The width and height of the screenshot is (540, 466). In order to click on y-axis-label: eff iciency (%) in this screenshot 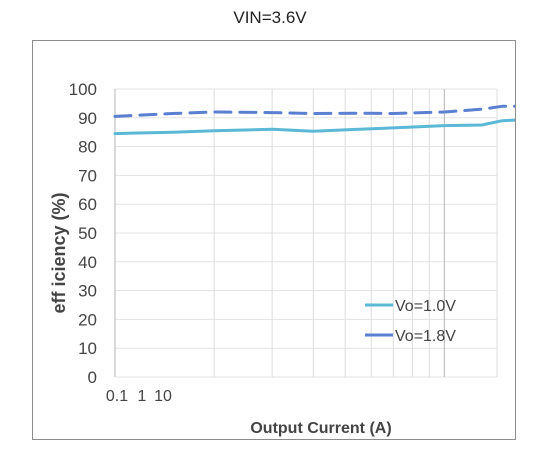, I will do `click(59, 252)`.